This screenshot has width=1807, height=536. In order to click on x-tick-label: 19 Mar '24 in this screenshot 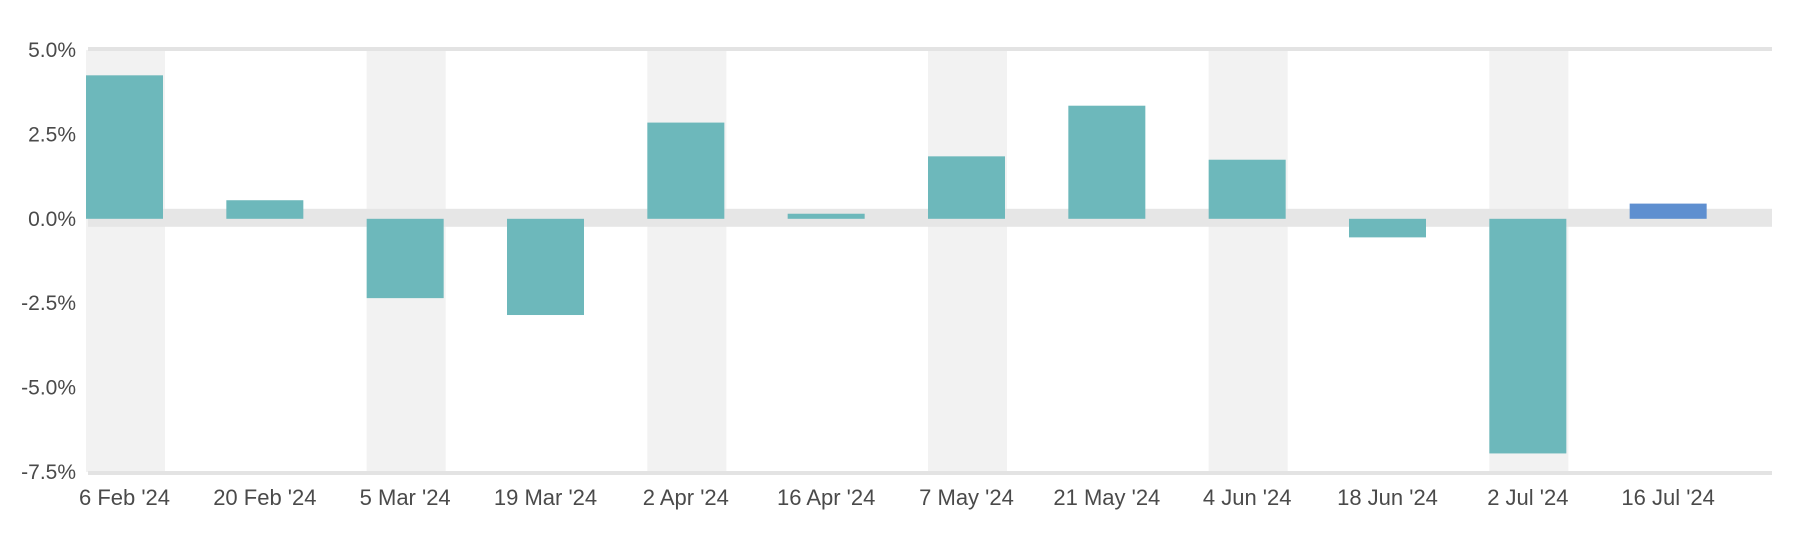, I will do `click(545, 497)`.